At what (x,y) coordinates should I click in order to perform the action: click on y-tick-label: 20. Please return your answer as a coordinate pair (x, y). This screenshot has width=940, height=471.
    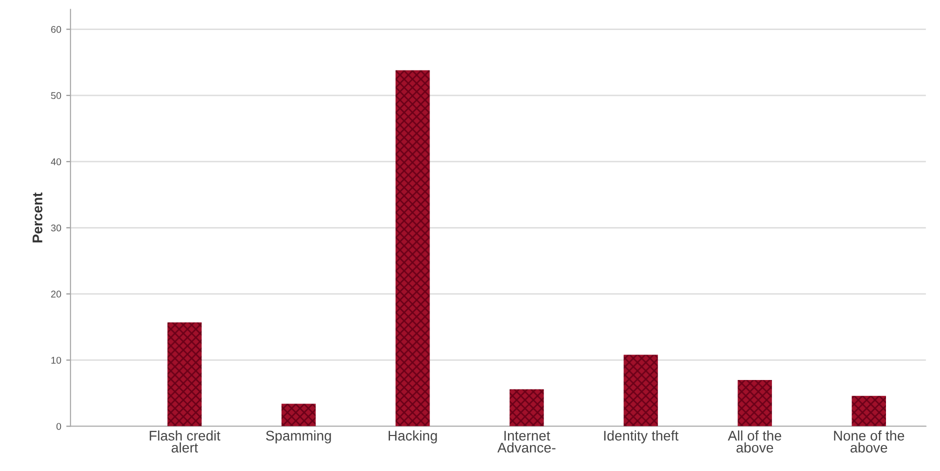
    Looking at the image, I should click on (56, 294).